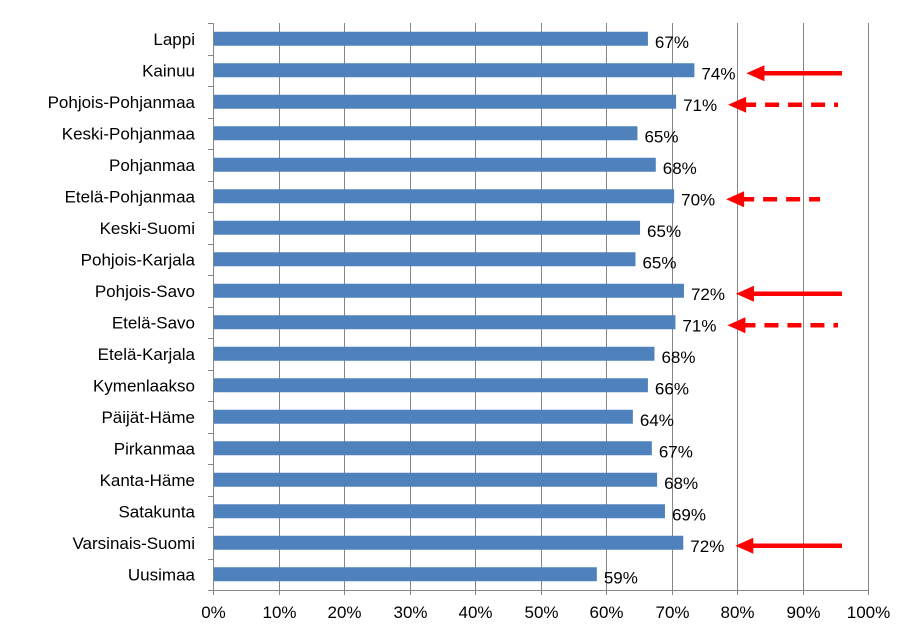 The image size is (918, 640). What do you see at coordinates (698, 199) in the screenshot?
I see `data-label: 70%` at bounding box center [698, 199].